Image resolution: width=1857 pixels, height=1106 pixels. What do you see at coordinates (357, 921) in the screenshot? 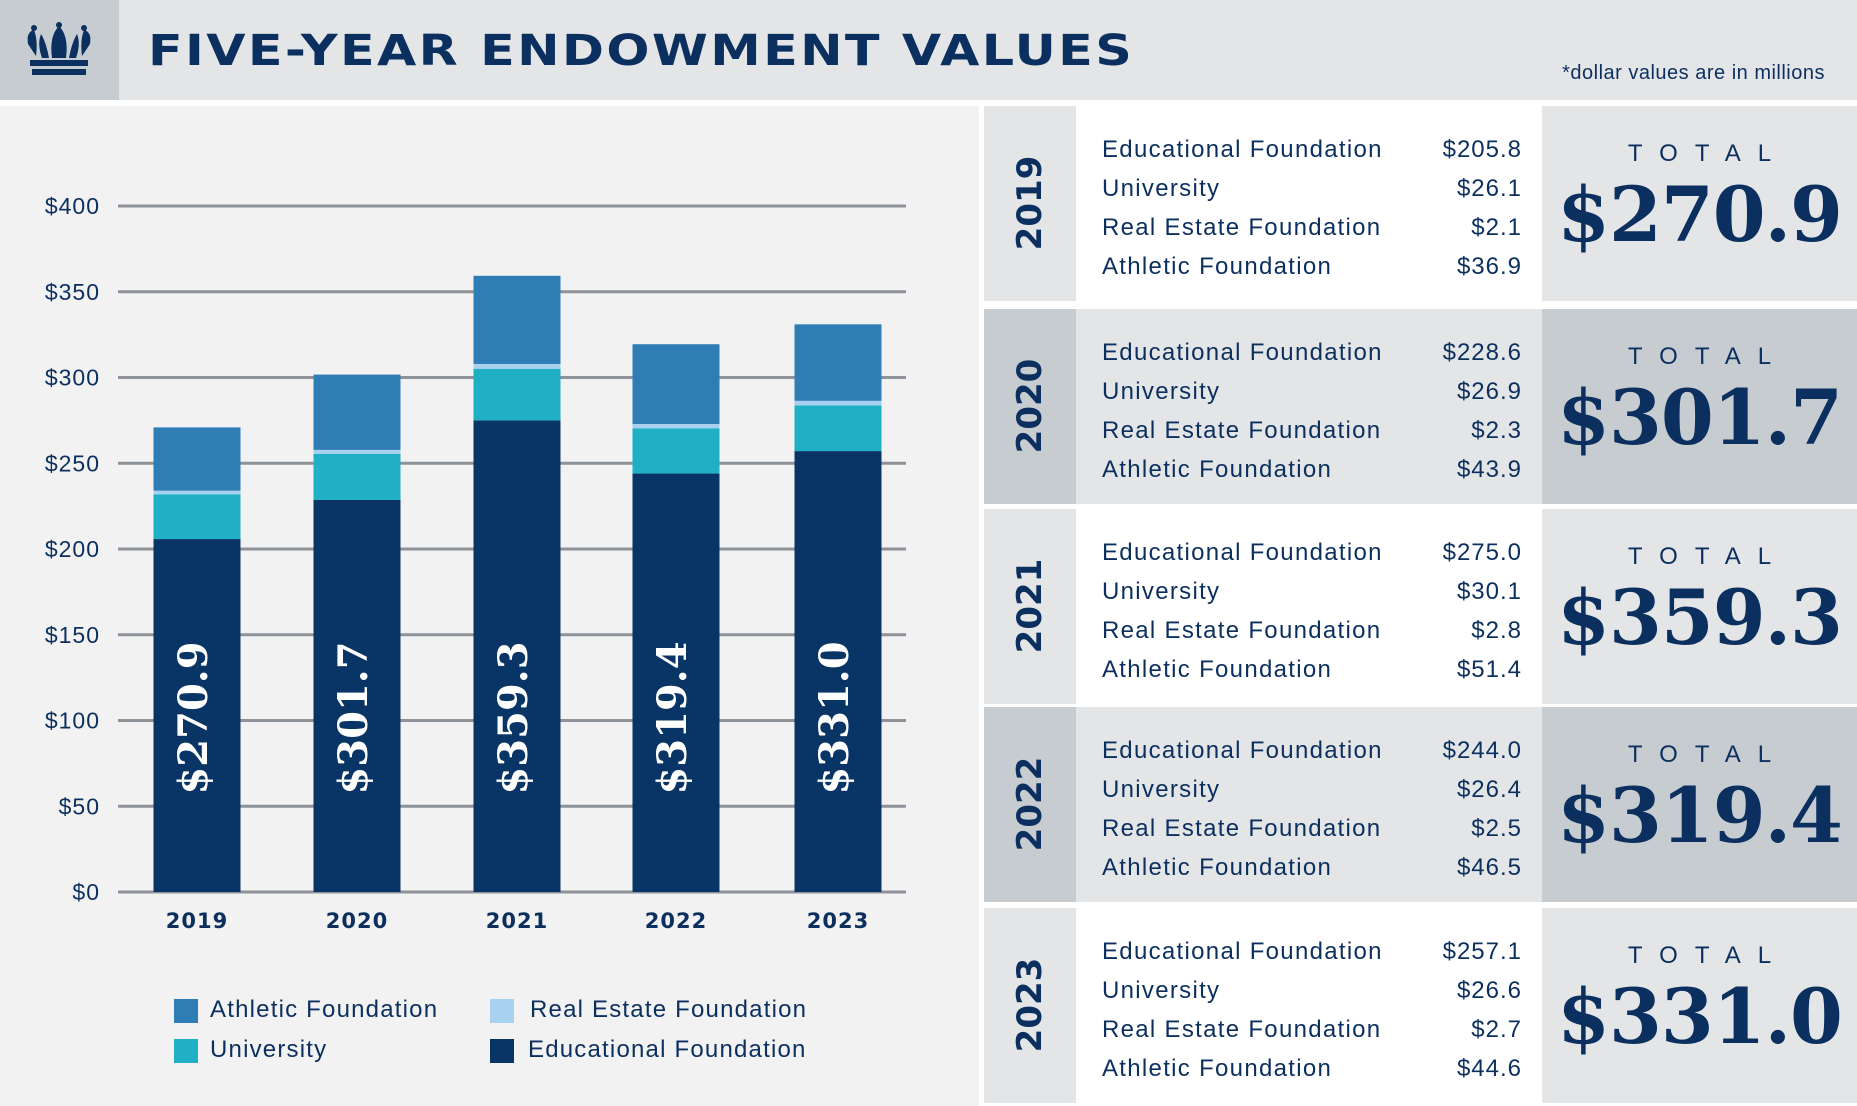
I see `x-tick-label: 2020` at bounding box center [357, 921].